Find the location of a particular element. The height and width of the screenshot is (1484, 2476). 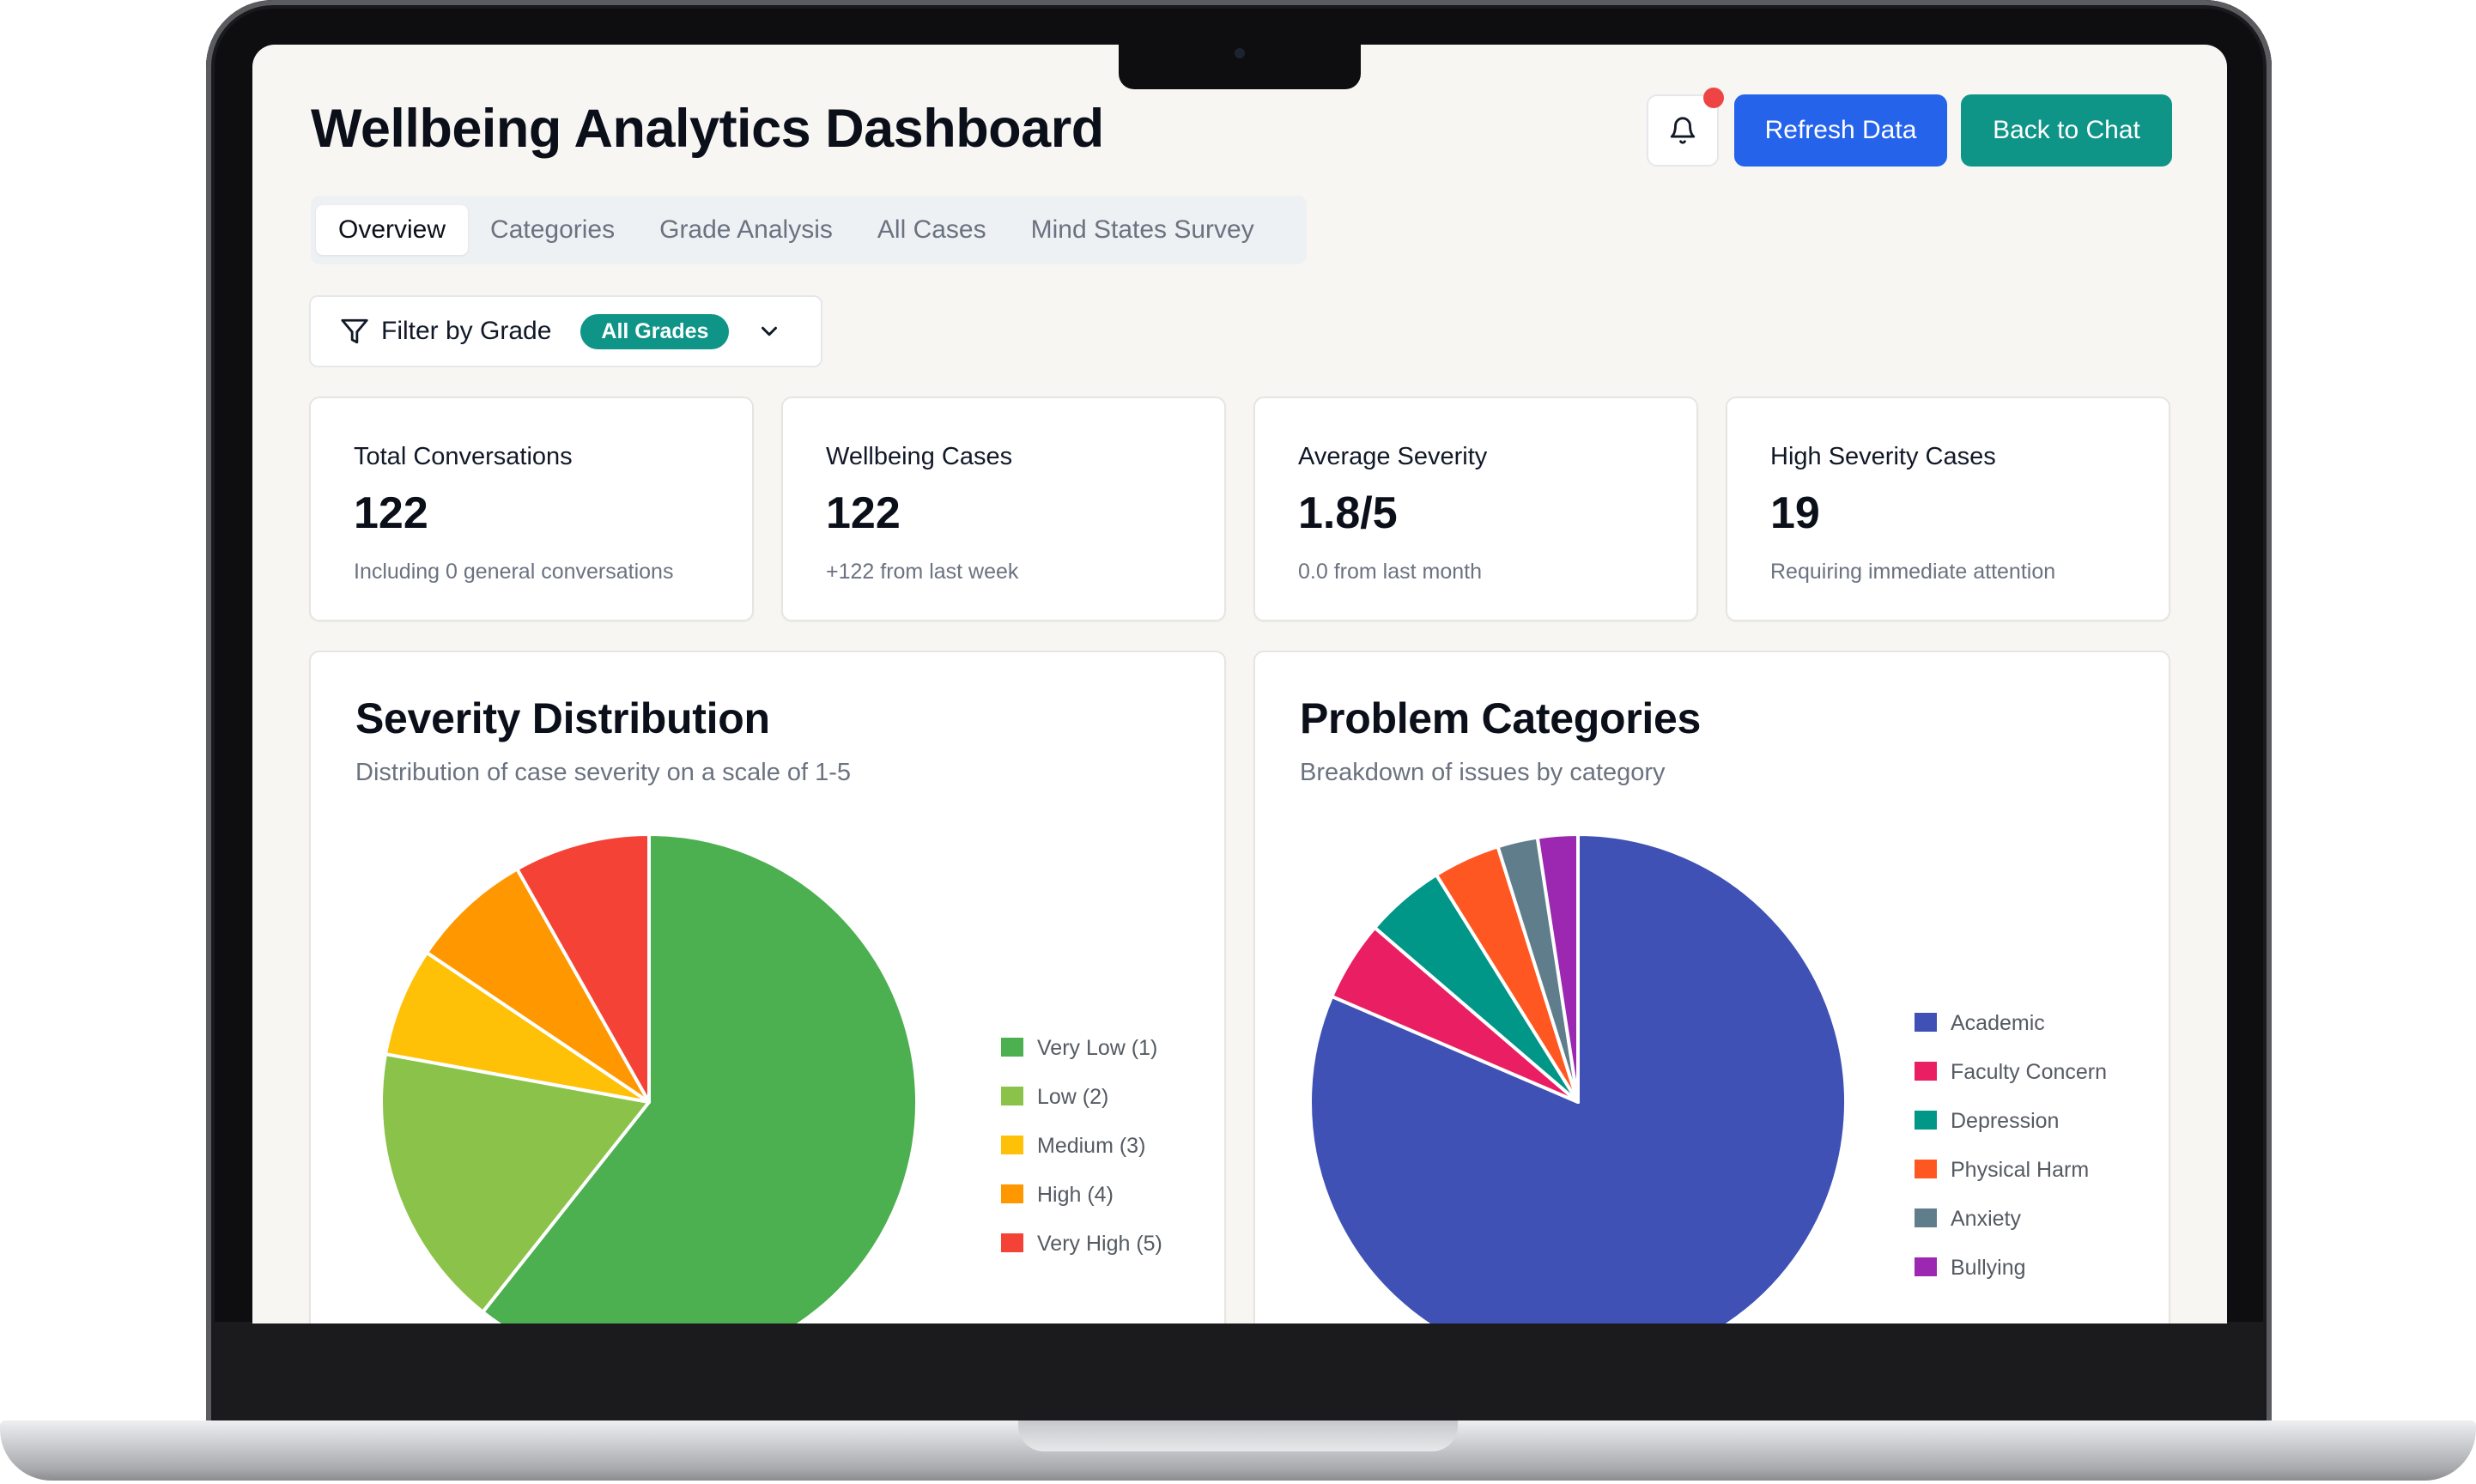

notifications-button is located at coordinates (1683, 130).